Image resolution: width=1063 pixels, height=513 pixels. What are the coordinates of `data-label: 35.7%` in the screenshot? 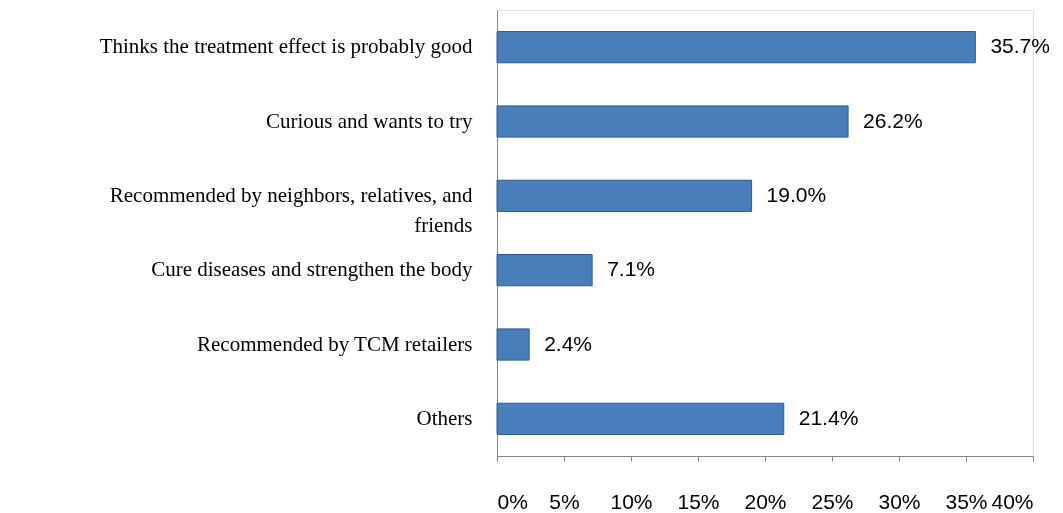 It's located at (1020, 46).